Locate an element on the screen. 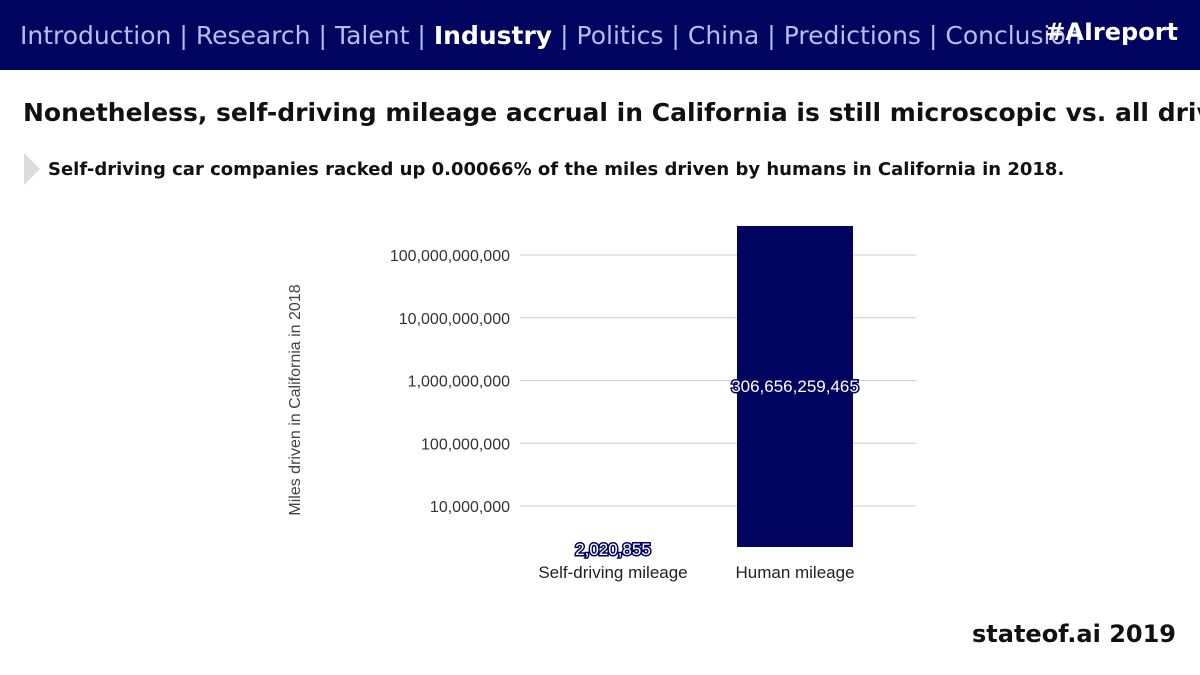 This screenshot has height=675, width=1200. x-tick-label: Self-driving mileage is located at coordinates (612, 572).